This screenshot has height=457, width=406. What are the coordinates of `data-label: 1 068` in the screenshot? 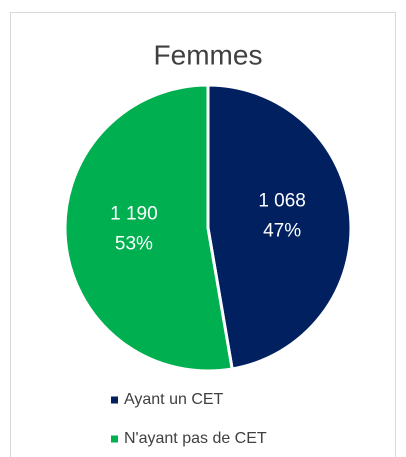 It's located at (282, 201).